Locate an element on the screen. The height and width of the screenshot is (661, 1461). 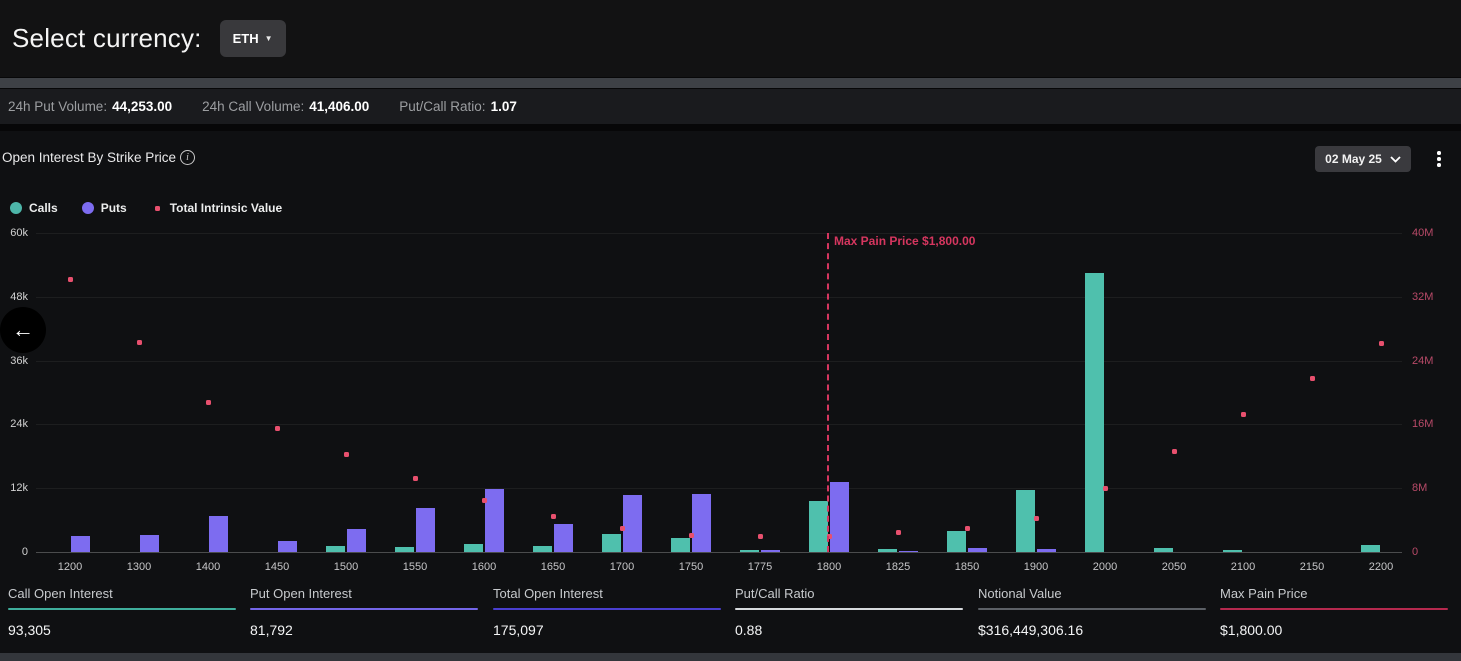
stat-label: 24h Put Volume: is located at coordinates (58, 106).